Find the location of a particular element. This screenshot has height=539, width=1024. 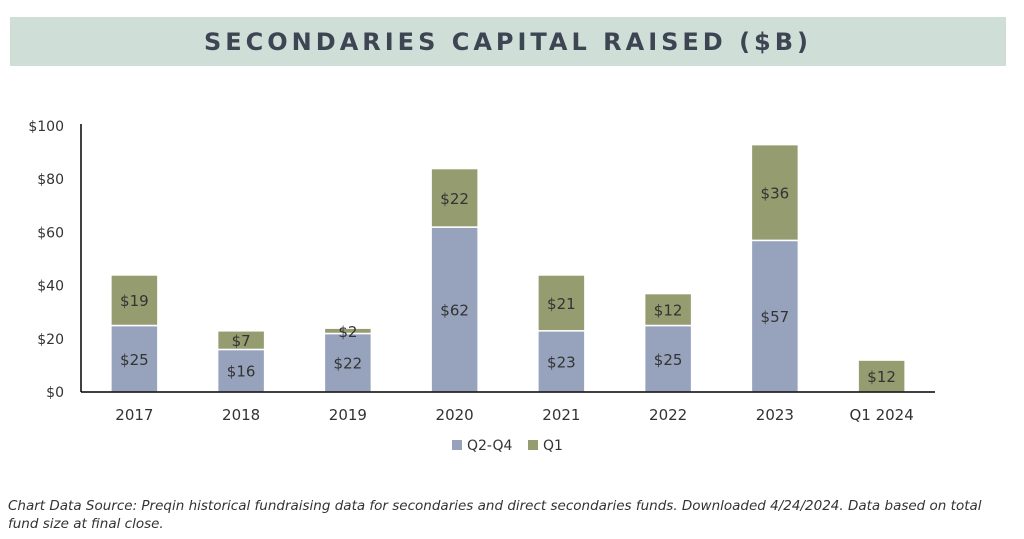

legend-label-q2-q4: Q2-Q4 is located at coordinates (490, 446).